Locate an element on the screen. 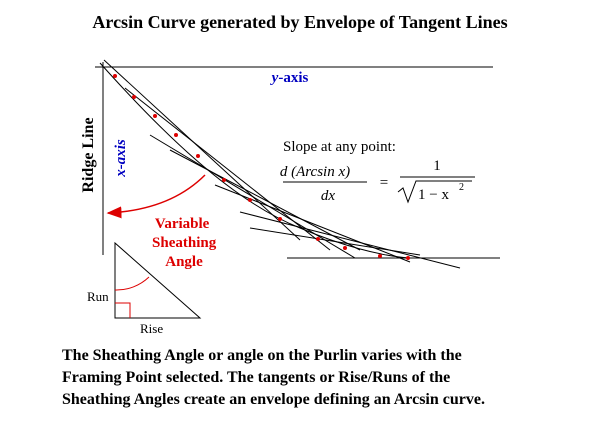 This screenshot has height=430, width=600. rise-label: Rise is located at coordinates (151, 328).